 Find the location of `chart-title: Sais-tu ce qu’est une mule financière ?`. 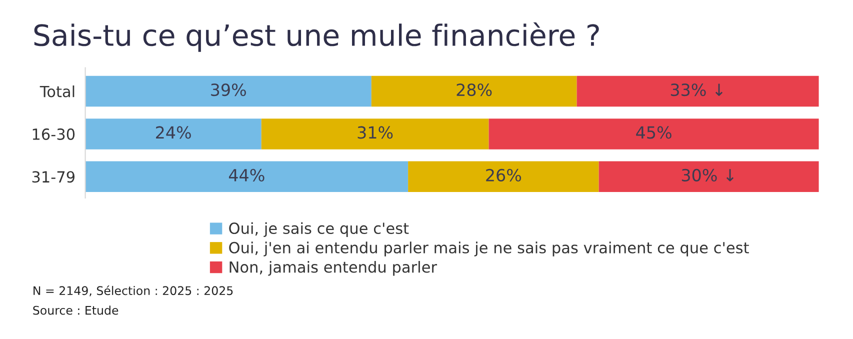

chart-title: Sais-tu ce qu’est une mule financière ? is located at coordinates (316, 37).